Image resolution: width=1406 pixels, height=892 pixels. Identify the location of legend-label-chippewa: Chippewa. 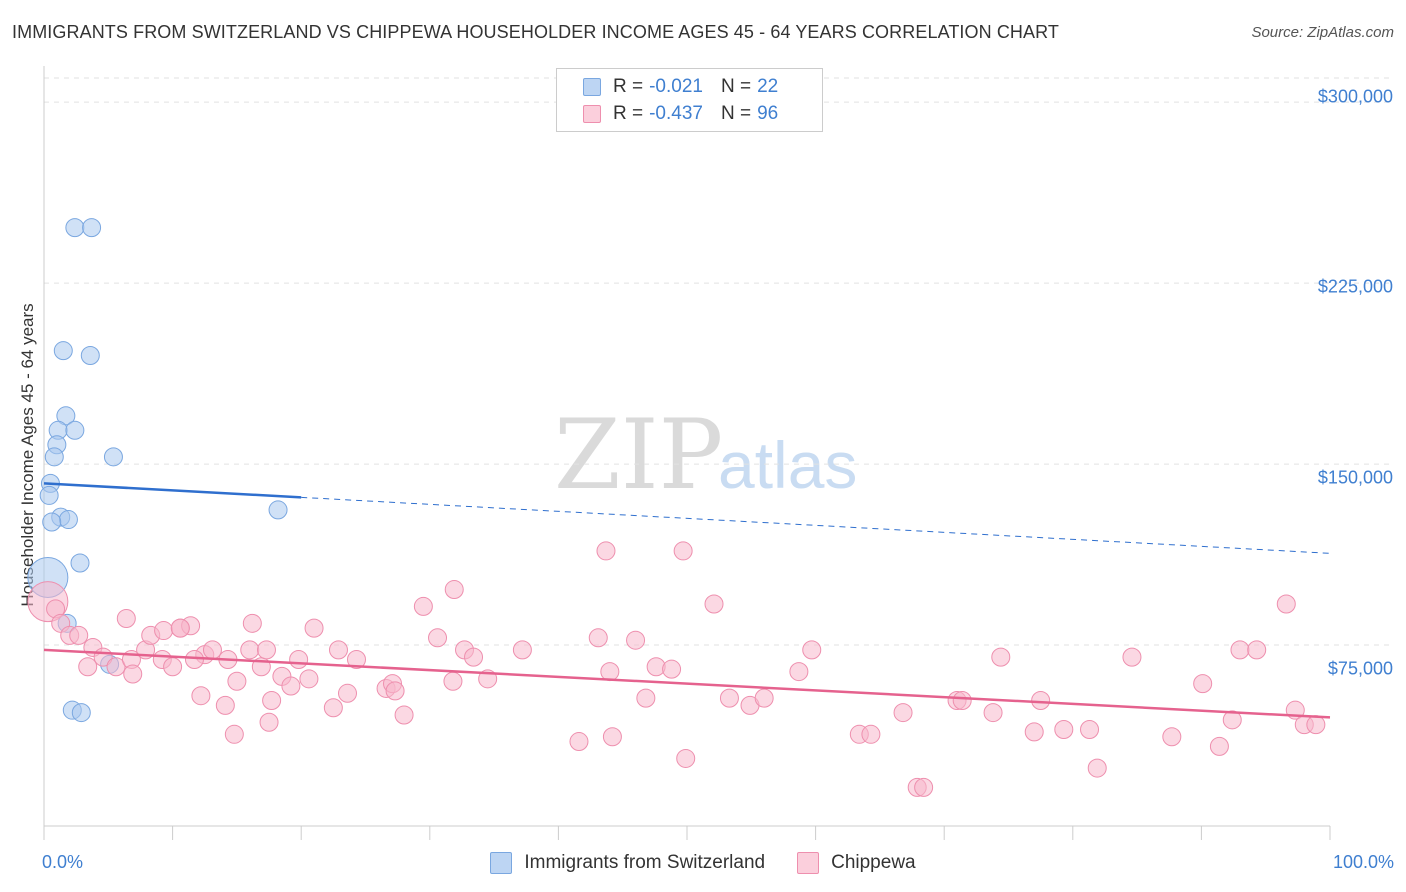
(873, 862).